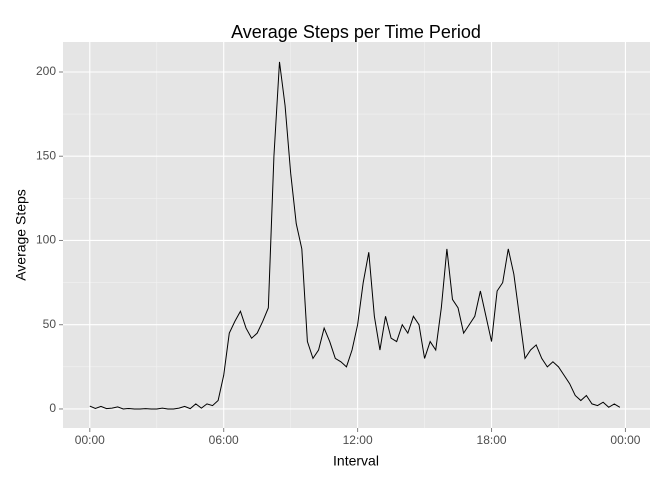 Image resolution: width=672 pixels, height=480 pixels. I want to click on x-tick-label: 06:00, so click(224, 440).